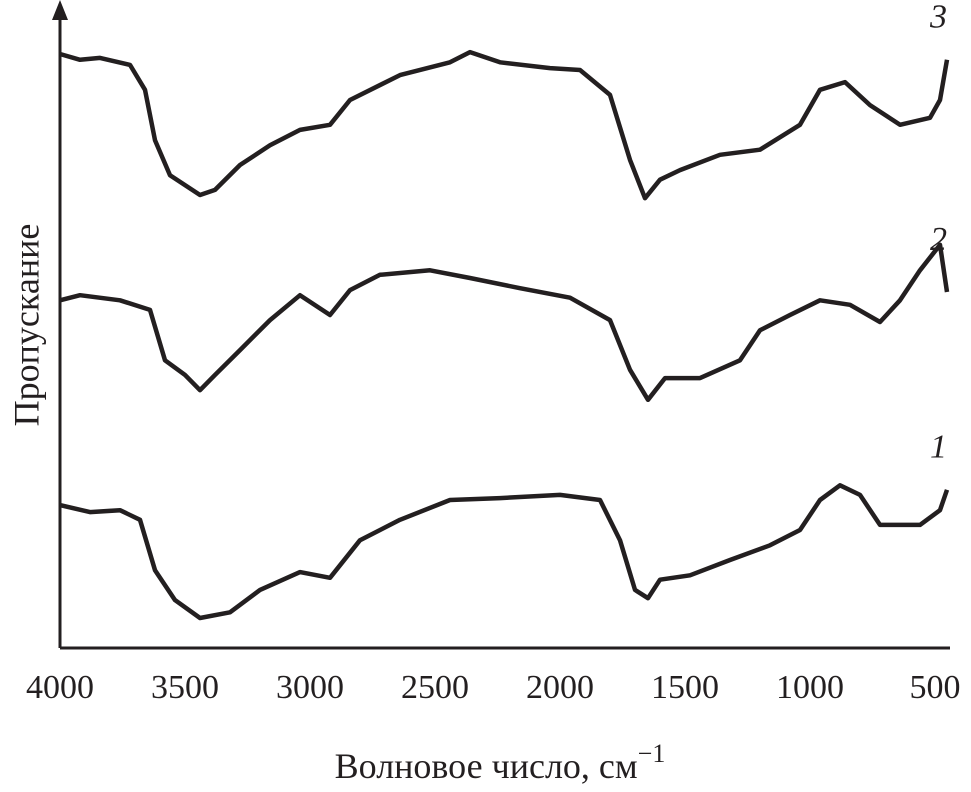  What do you see at coordinates (486, 766) in the screenshot?
I see `x-axis-title-text: Волновое число, см` at bounding box center [486, 766].